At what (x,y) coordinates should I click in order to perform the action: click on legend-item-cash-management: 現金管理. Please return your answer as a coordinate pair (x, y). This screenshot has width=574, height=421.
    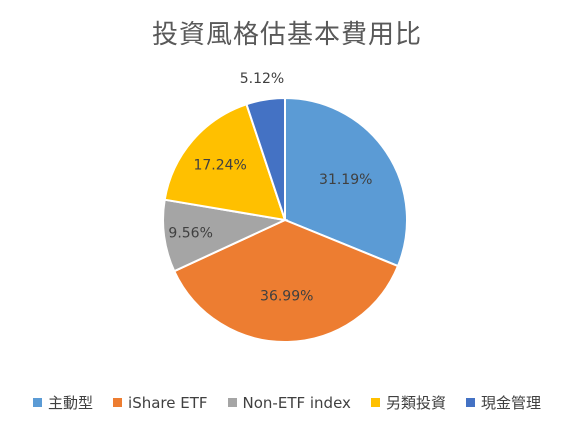
    Looking at the image, I should click on (503, 402).